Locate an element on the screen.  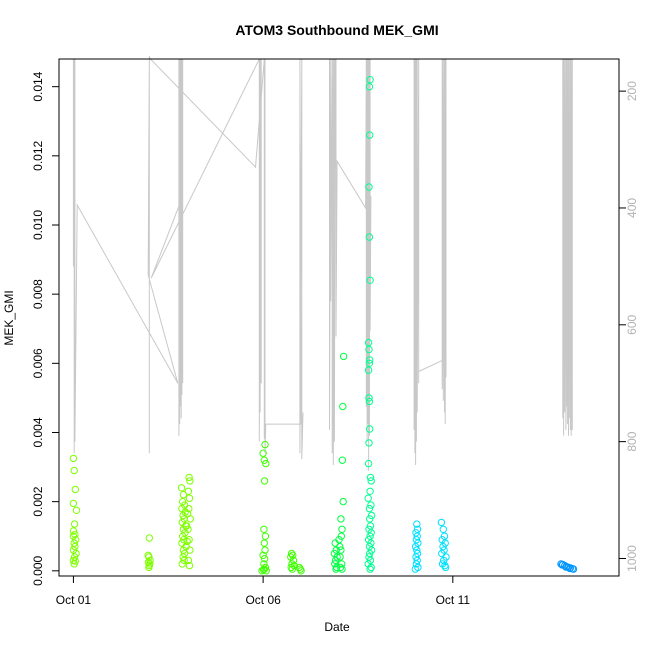
y-tick-label: 0.008 is located at coordinates (38, 294).